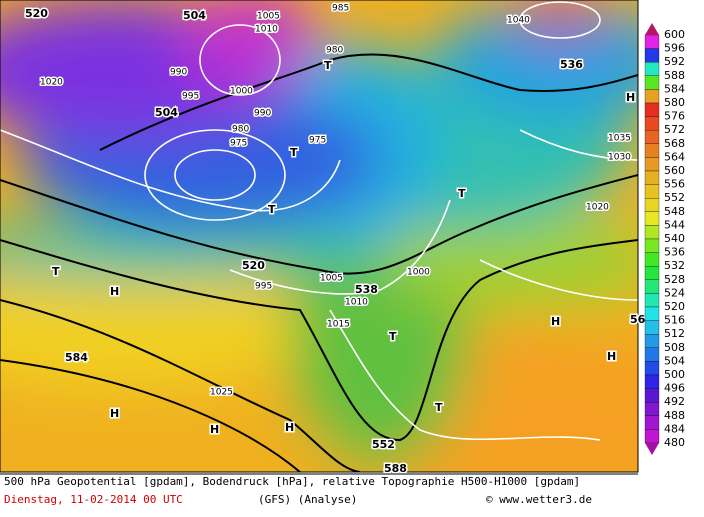  I want to click on label: 1015, so click(338, 325).